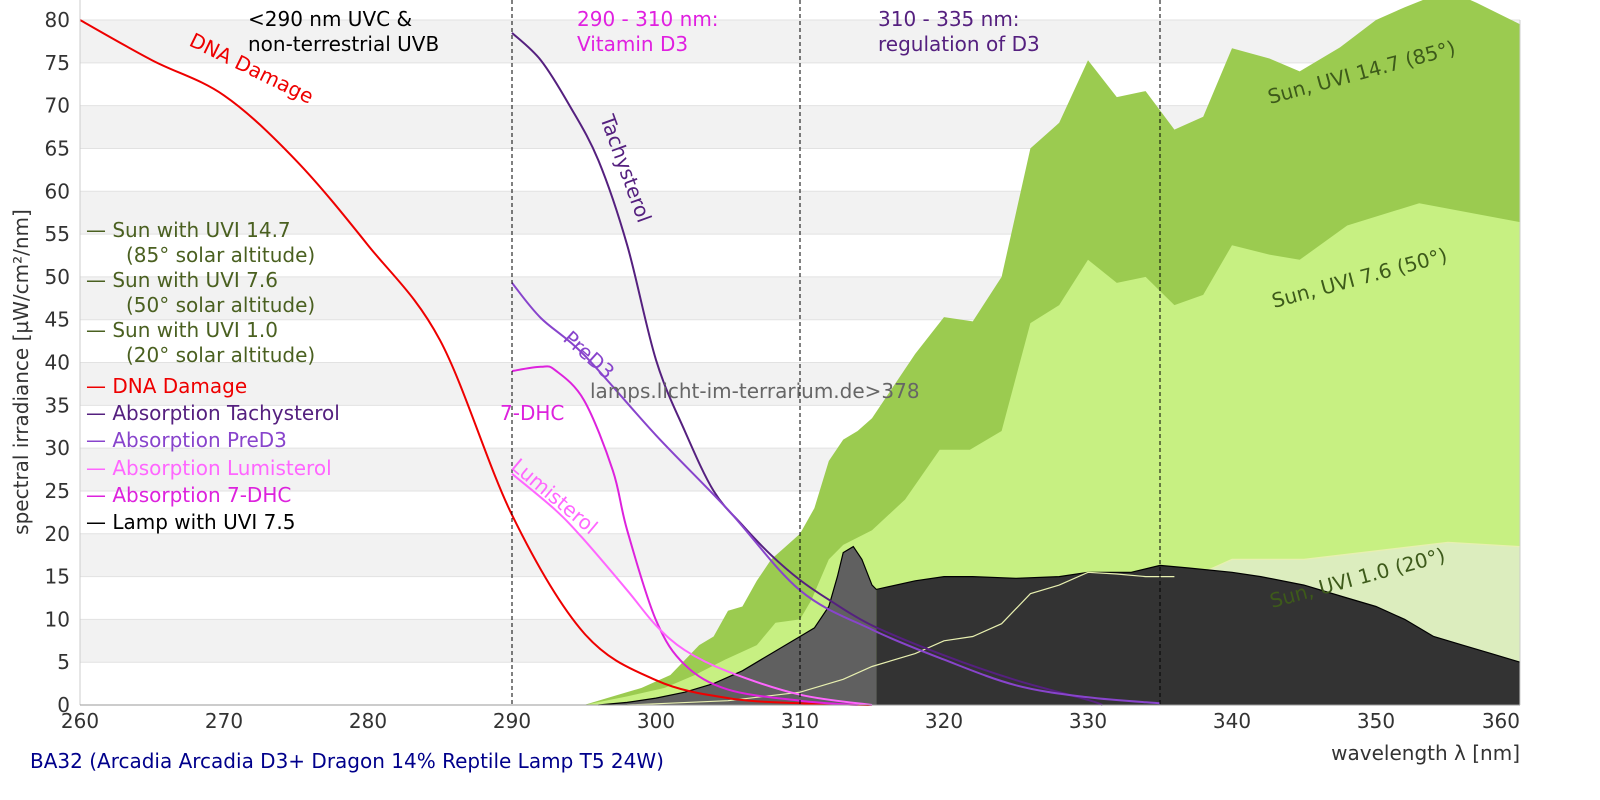  What do you see at coordinates (186, 440) in the screenshot?
I see `legend-entry: — Absorption PreD3` at bounding box center [186, 440].